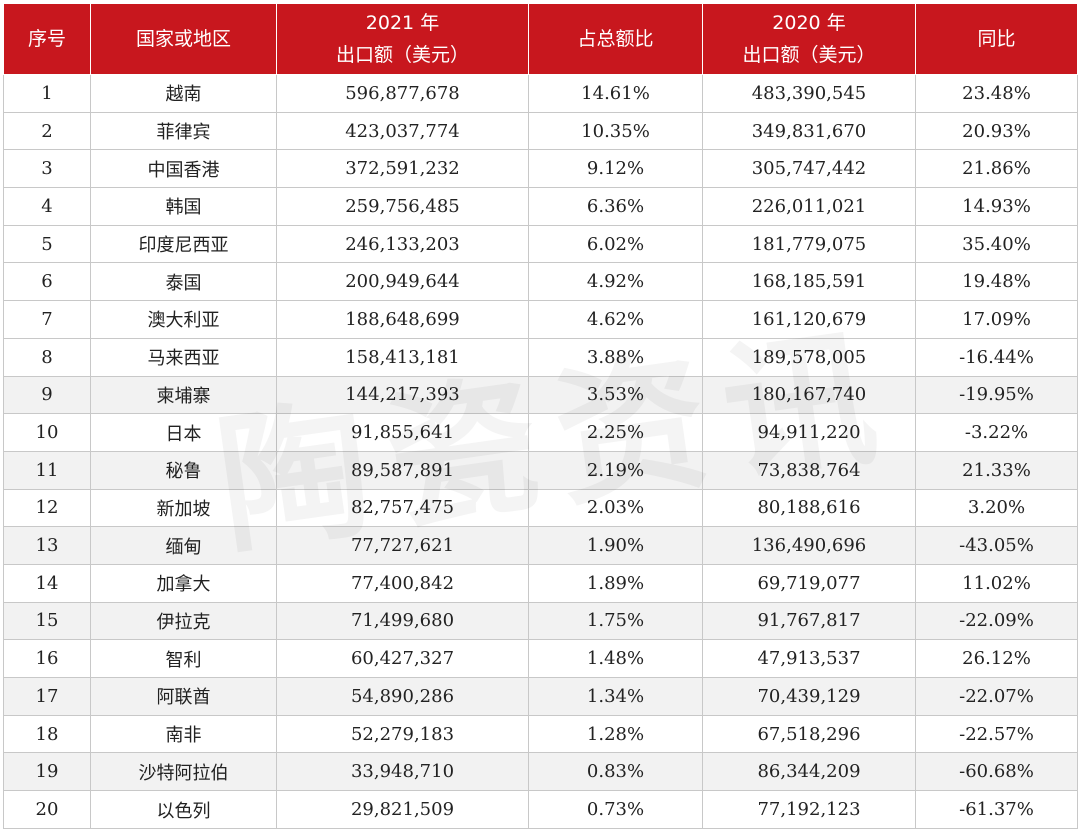 The image size is (1080, 833). I want to click on cell-export-2021: 596,877,678, so click(402, 93).